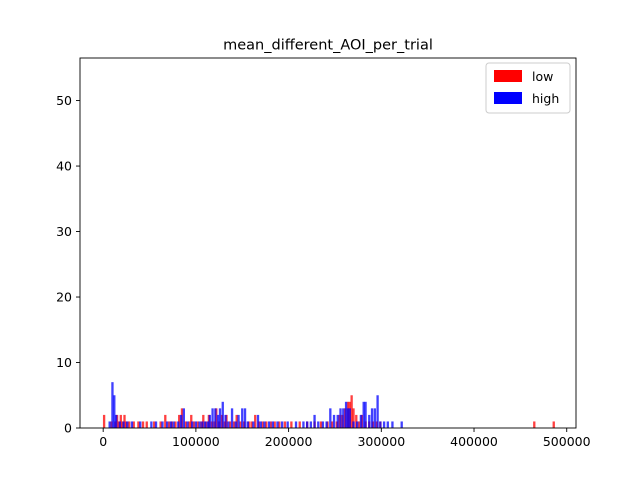  I want to click on x-tick-label-4: 400000, so click(474, 441).